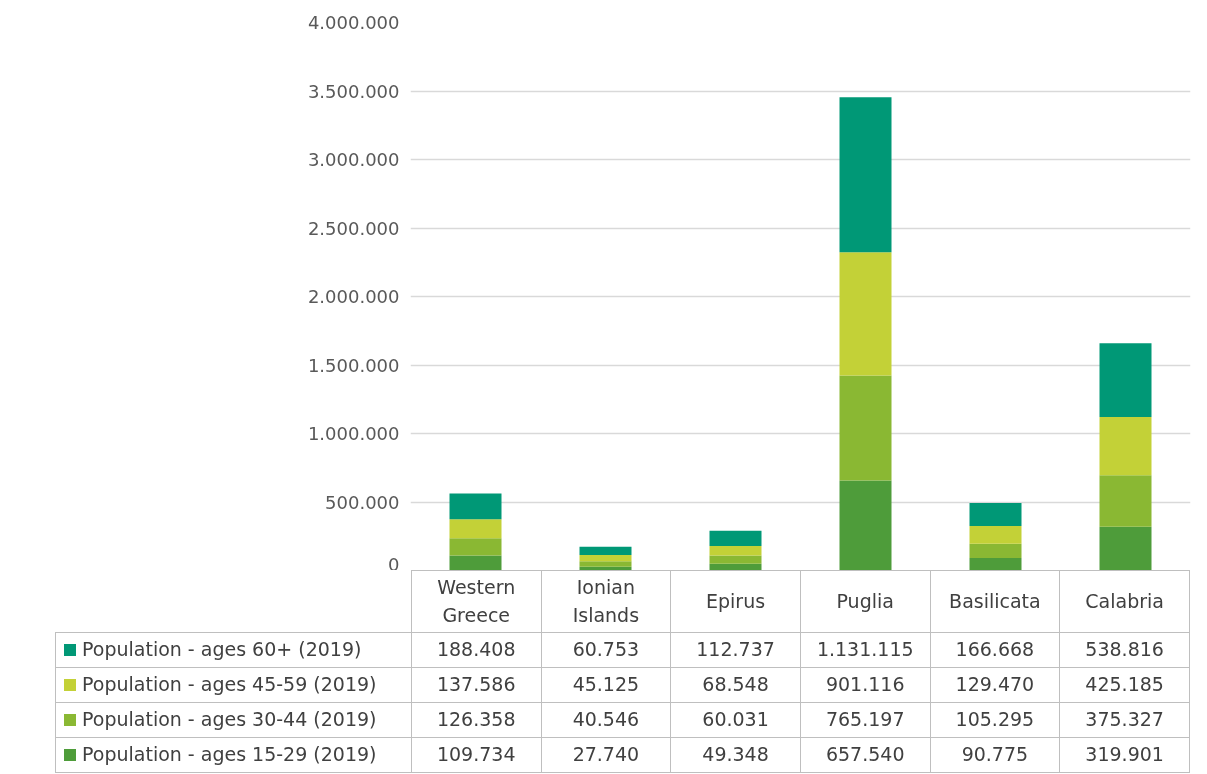 The image size is (1207, 774). What do you see at coordinates (353, 159) in the screenshot?
I see `y-tick-label: 3.000.000` at bounding box center [353, 159].